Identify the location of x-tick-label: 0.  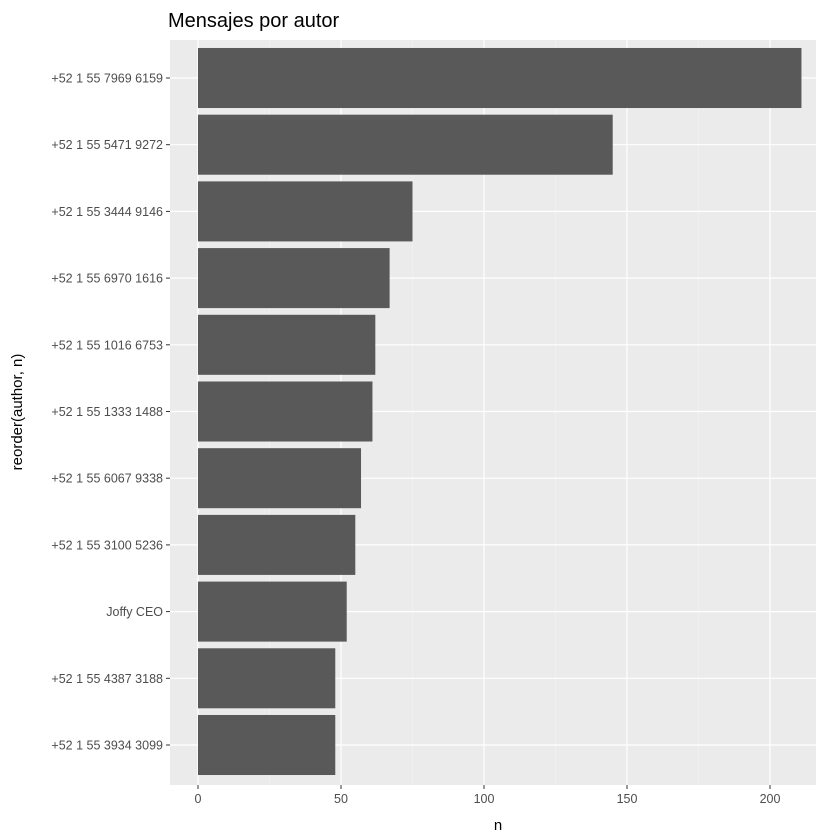
(198, 799).